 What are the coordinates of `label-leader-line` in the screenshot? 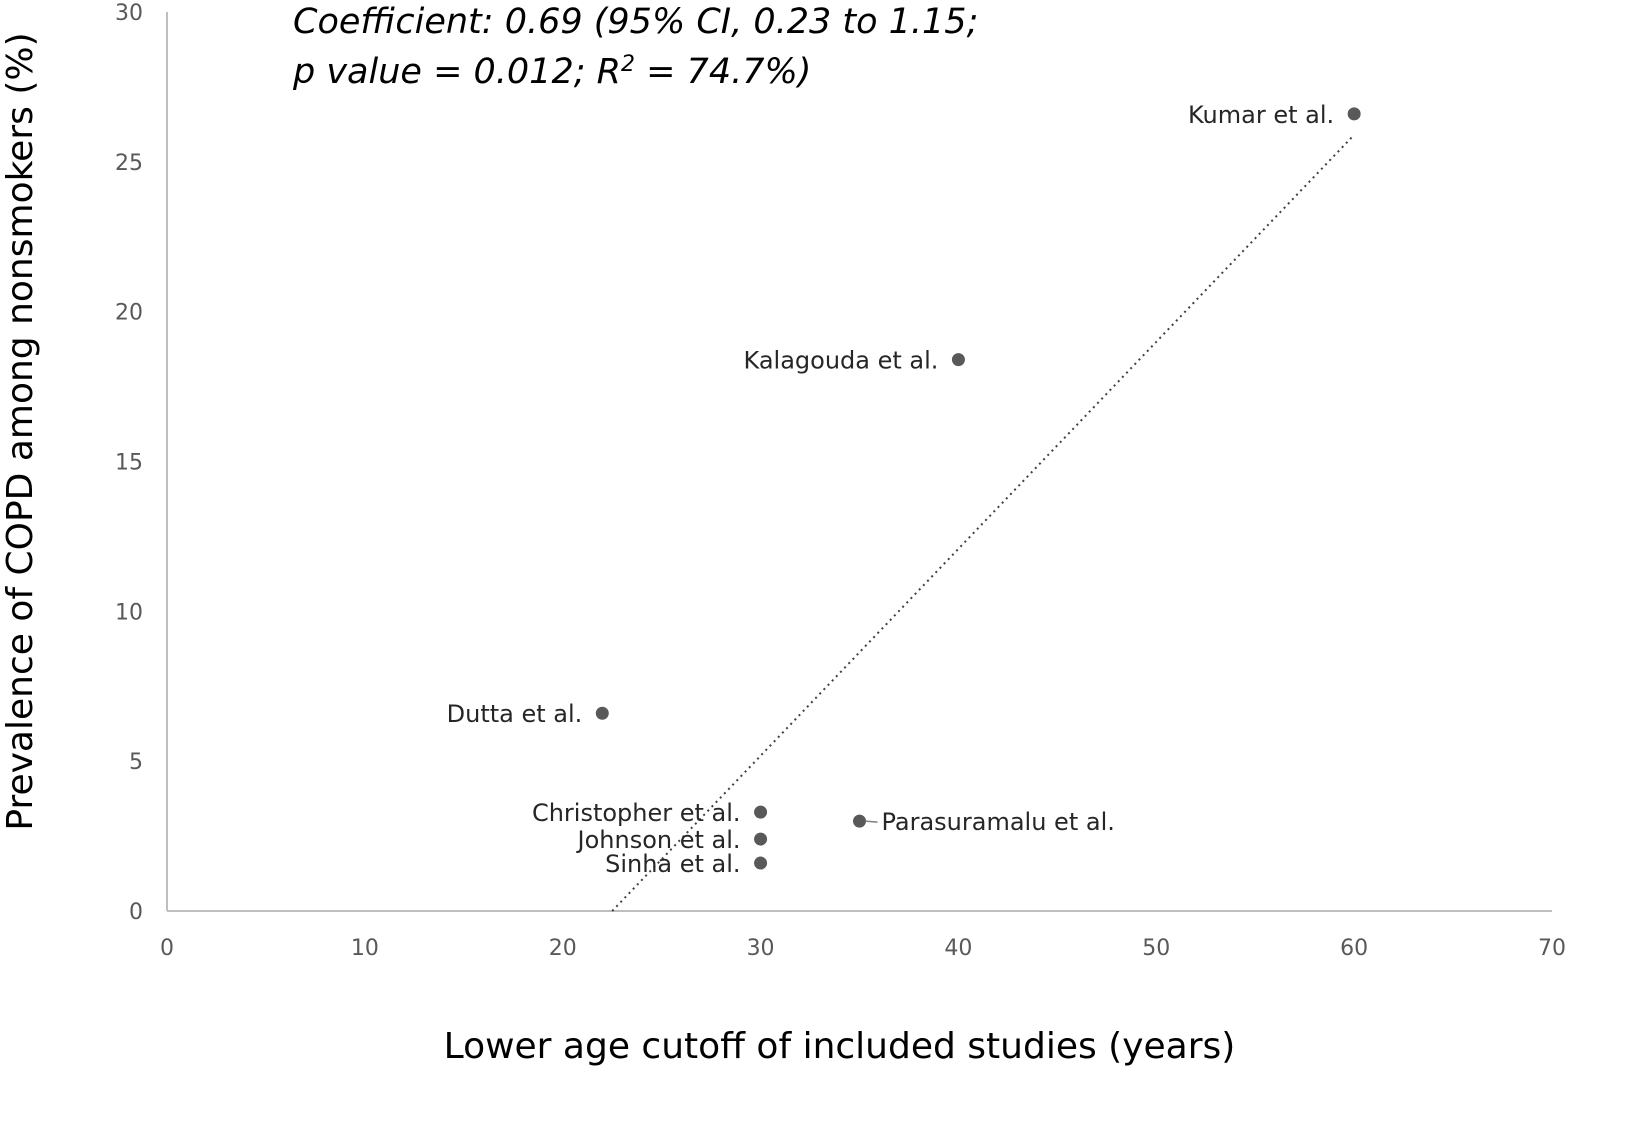 It's located at (871, 821).